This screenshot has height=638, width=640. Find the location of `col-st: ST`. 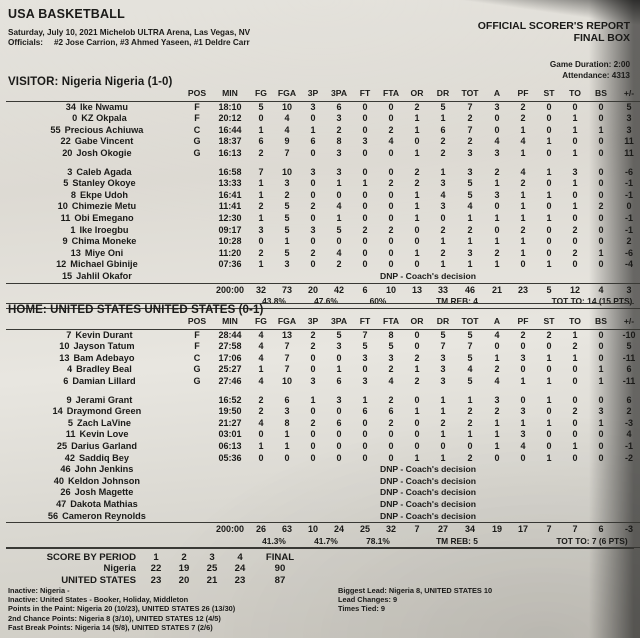

col-st: ST is located at coordinates (549, 95).